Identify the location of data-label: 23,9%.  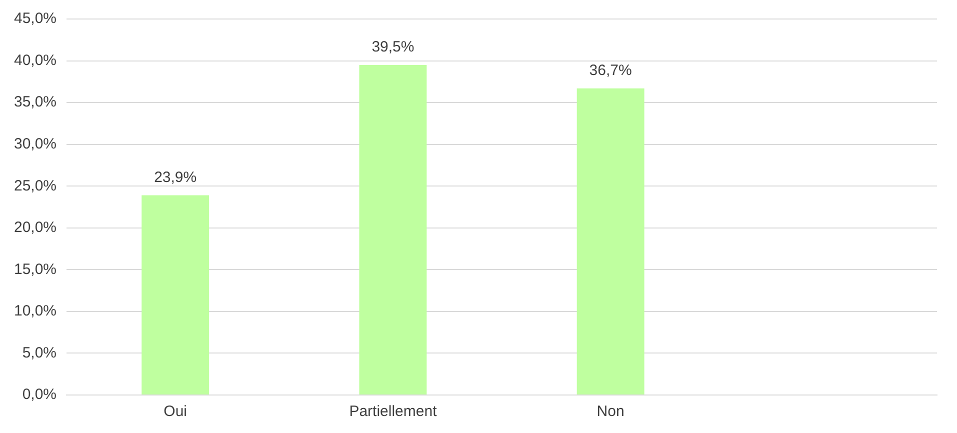
(175, 177).